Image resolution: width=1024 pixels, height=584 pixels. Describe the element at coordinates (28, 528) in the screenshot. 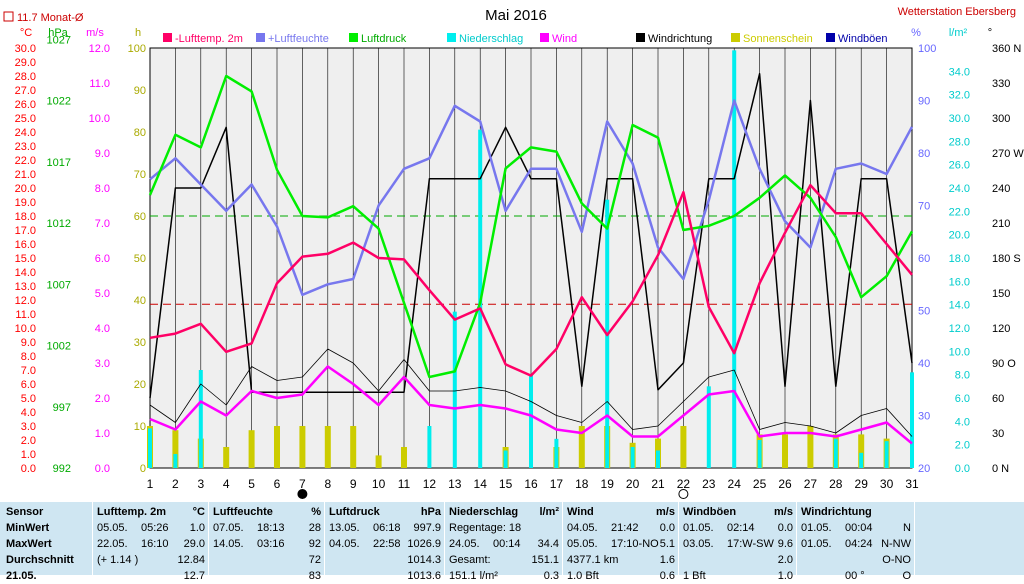

I see `row-label: MinWert` at that location.